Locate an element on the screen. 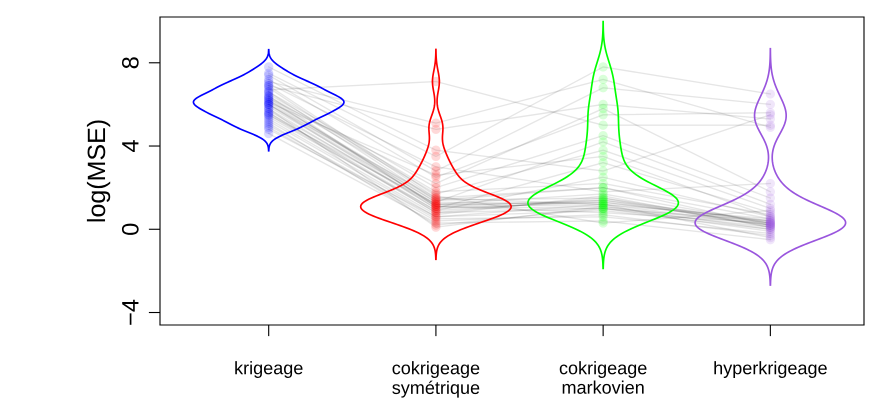 The width and height of the screenshot is (874, 406). x-tick-label: cokrigeage markovien is located at coordinates (603, 377).